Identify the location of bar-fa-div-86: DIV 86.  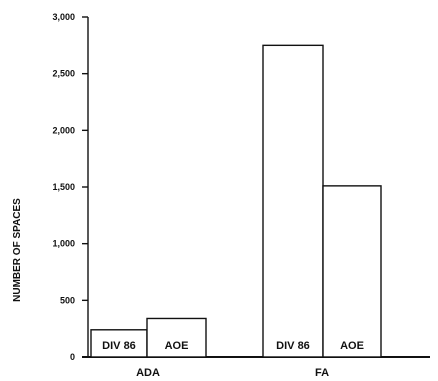
(293, 201).